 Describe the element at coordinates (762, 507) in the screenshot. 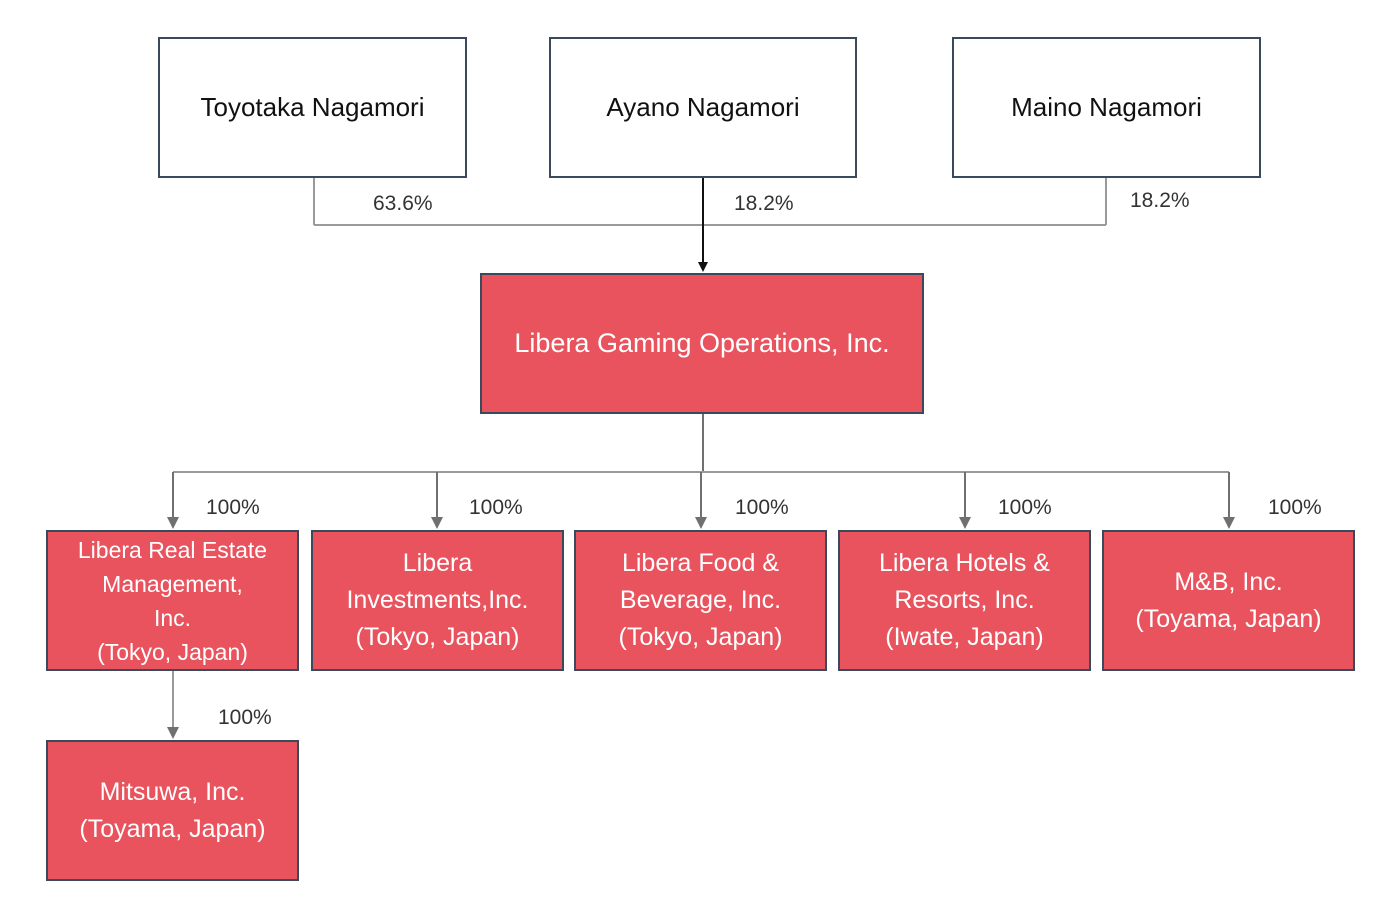

I see `stake-label-sub-3: 100%` at that location.